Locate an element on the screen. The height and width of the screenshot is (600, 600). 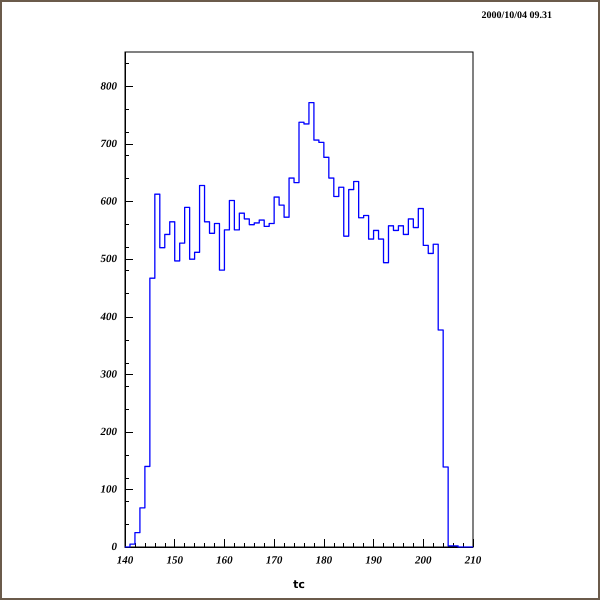
x-tick-label: 190 is located at coordinates (373, 560).